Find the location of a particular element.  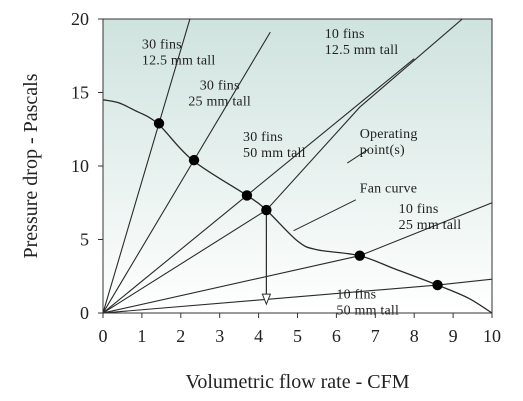

y-axis-ticks: 0 5 10 15 20 is located at coordinates (87, 166).